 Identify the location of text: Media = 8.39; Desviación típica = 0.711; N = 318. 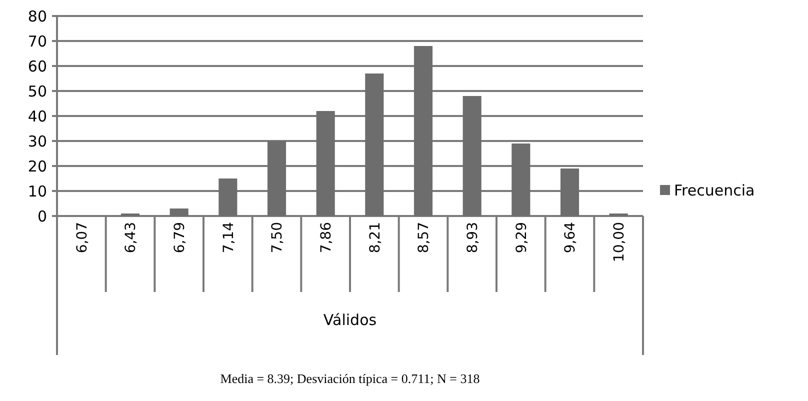
(350, 378).